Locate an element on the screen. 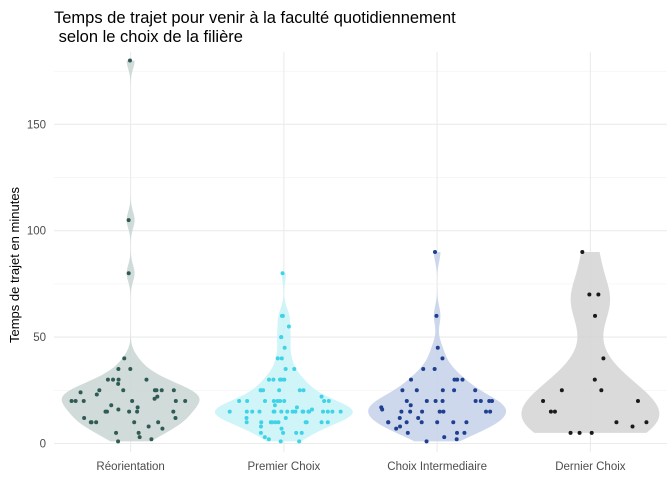 Image resolution: width=672 pixels, height=480 pixels. y-tick-label: 0 is located at coordinates (43, 444).